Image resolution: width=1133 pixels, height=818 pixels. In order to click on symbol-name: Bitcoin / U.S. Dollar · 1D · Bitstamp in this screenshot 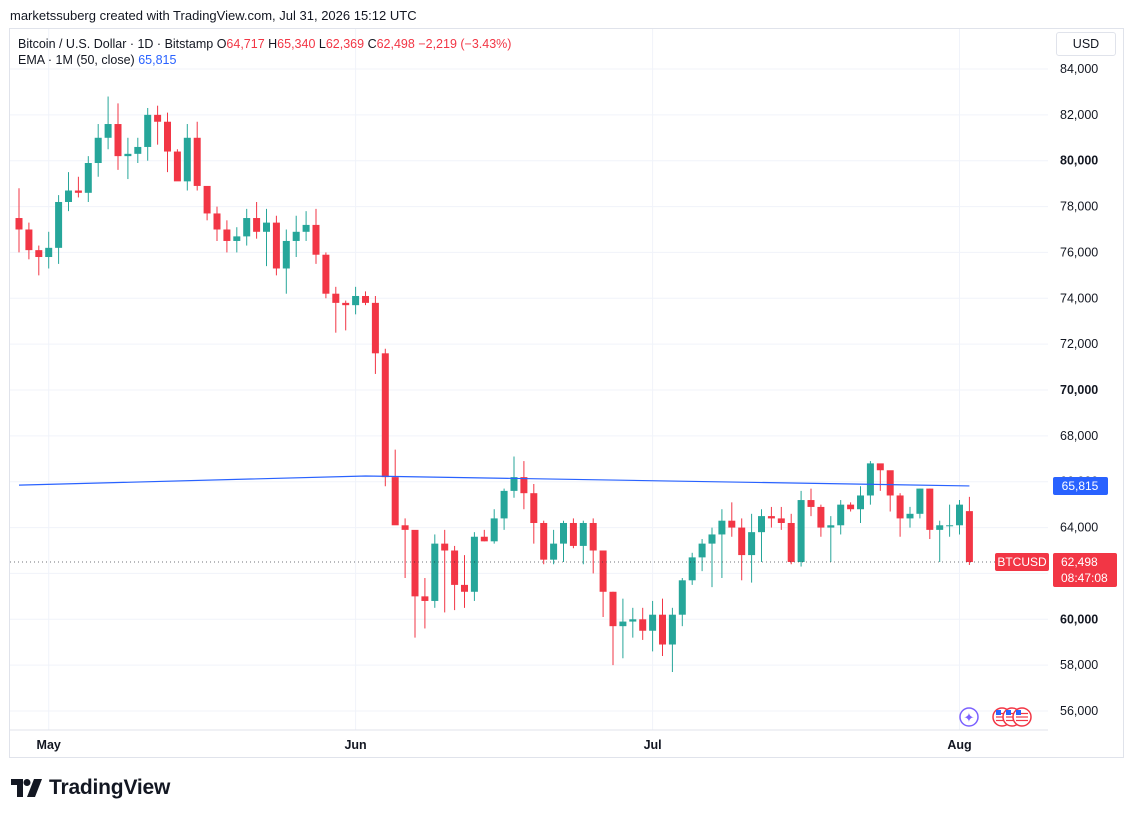, I will do `click(116, 44)`.